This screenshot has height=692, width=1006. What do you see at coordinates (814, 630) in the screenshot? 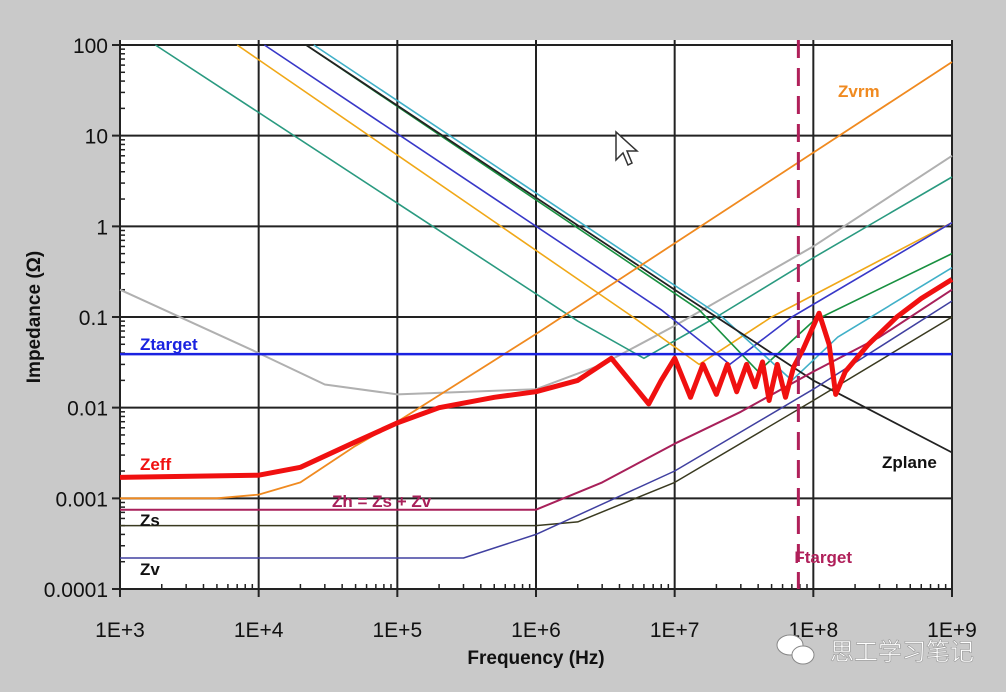
I see `x-tick-label: 1E+8` at bounding box center [814, 630].